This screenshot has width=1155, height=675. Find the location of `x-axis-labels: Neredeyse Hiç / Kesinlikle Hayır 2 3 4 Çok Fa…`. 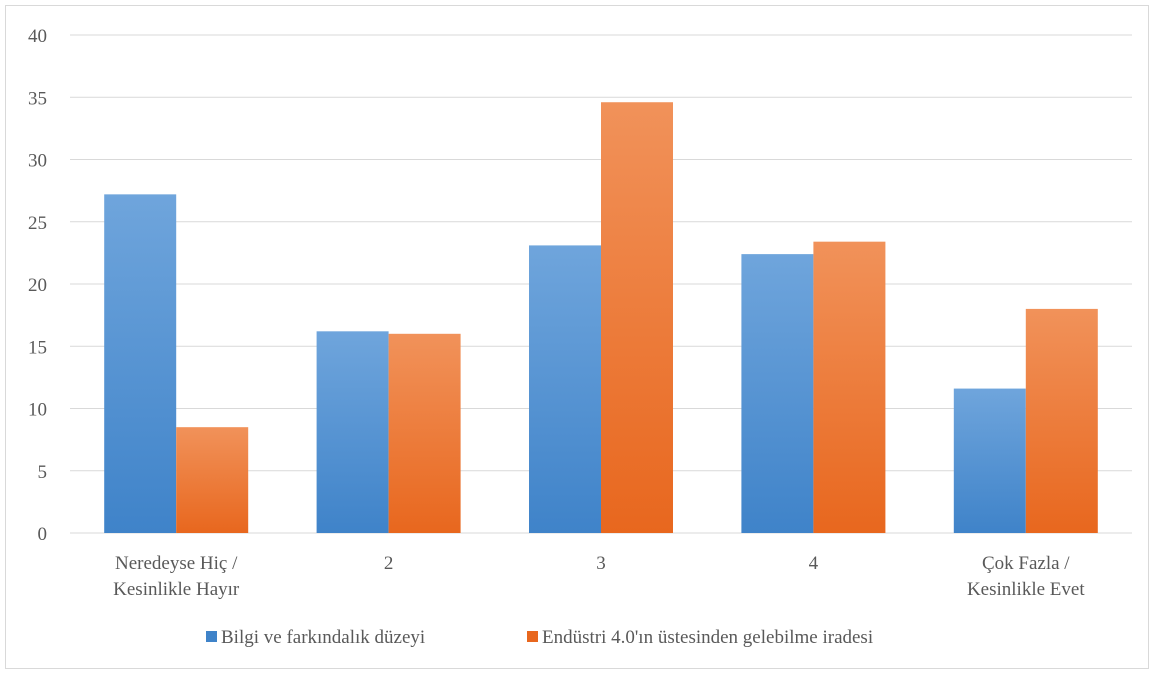

x-axis-labels: Neredeyse Hiç / Kesinlikle Hayır 2 3 4 Çok Fa… is located at coordinates (599, 576).